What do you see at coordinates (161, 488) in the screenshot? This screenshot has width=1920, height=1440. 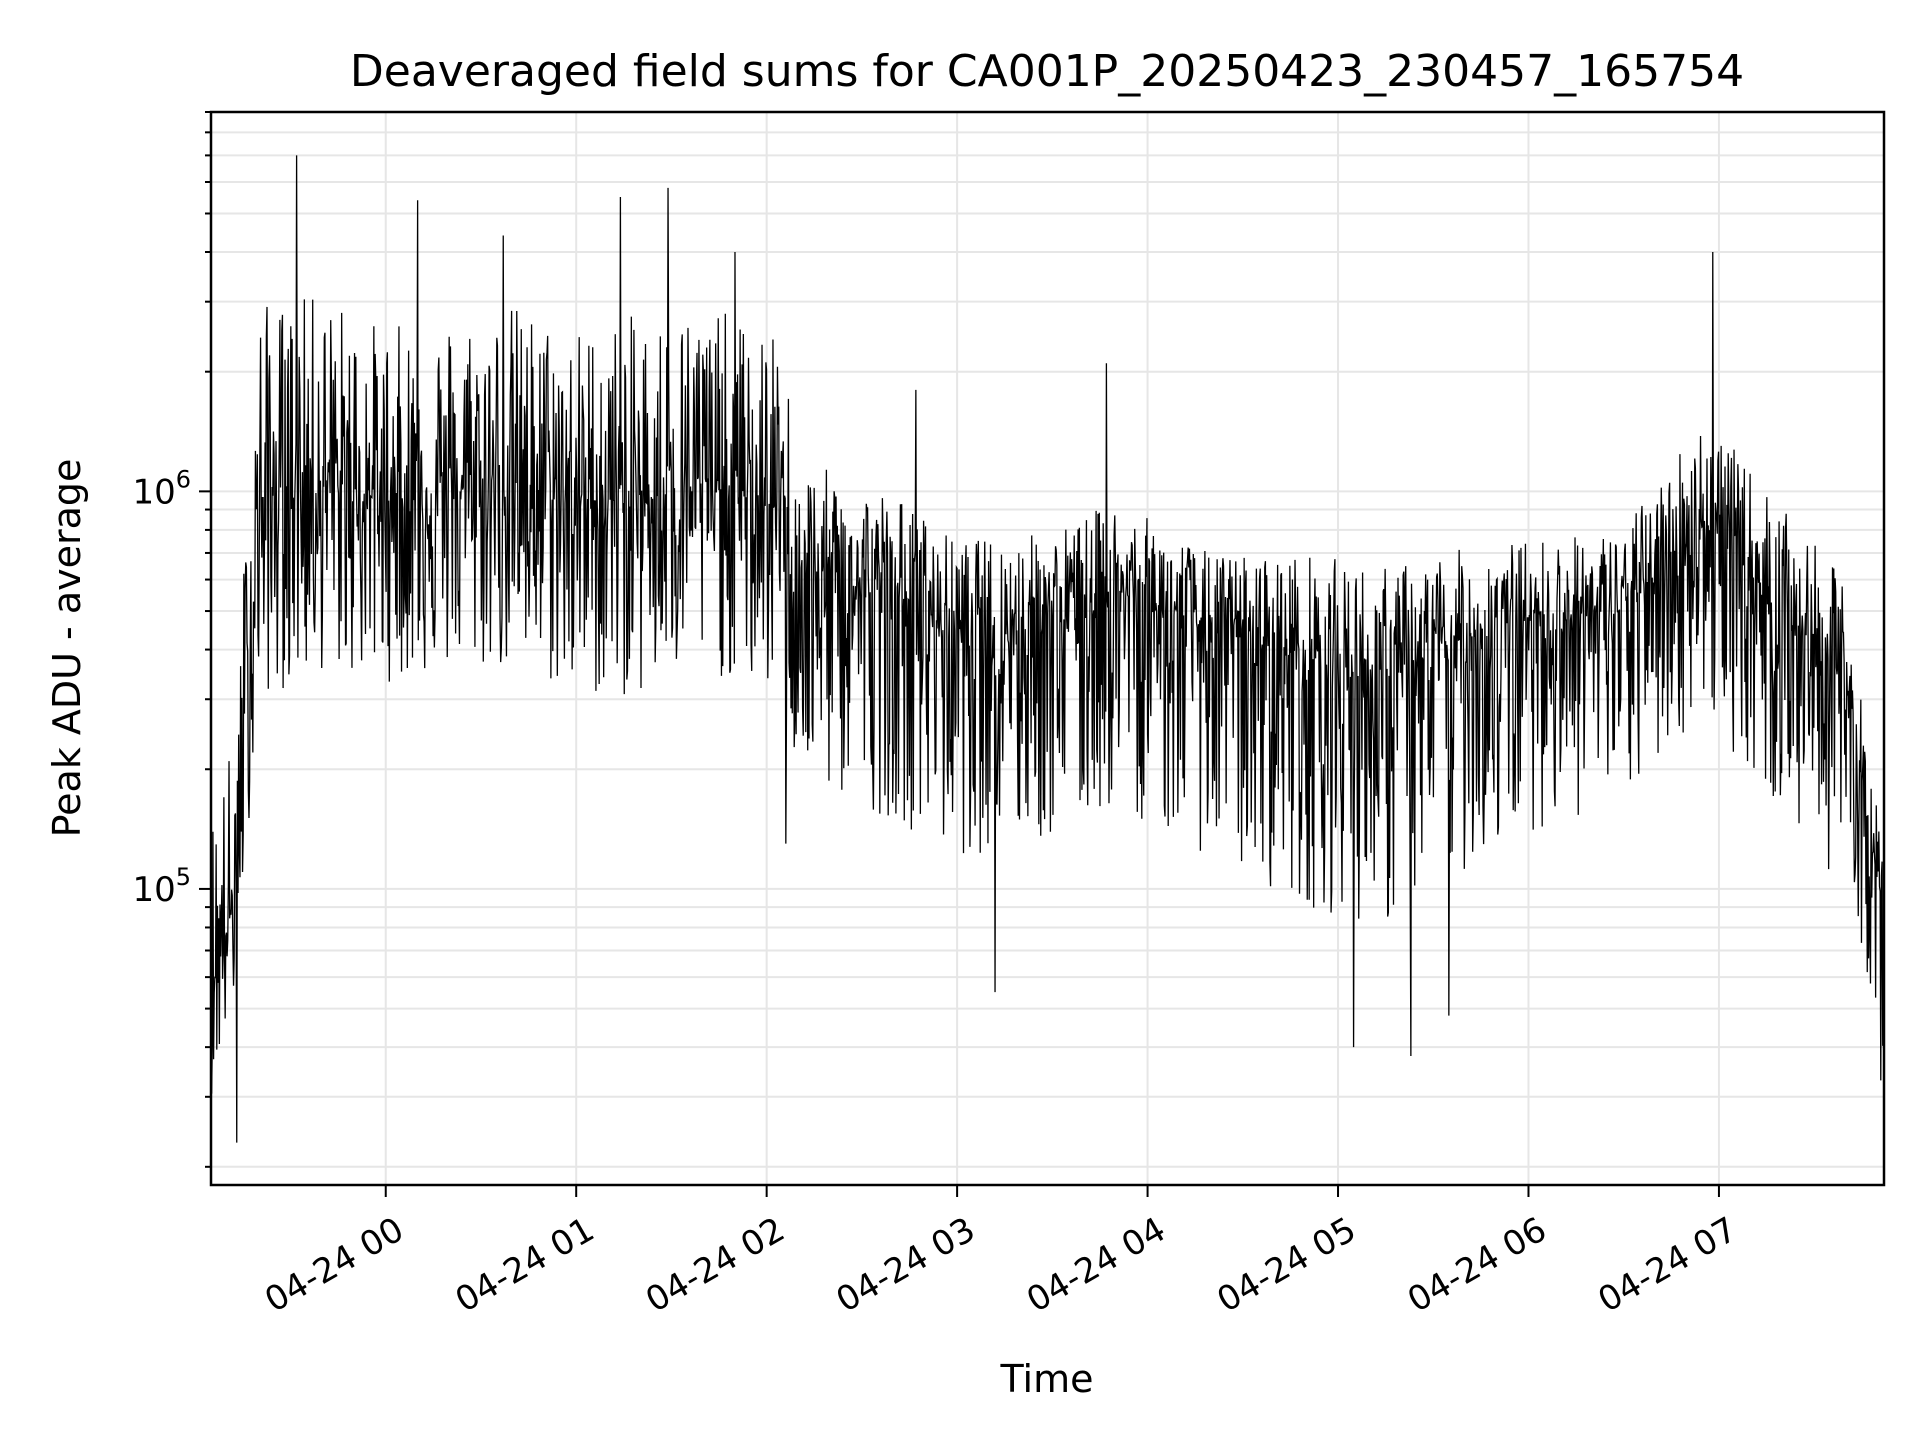 I see `y-tick-label: 10⁶` at bounding box center [161, 488].